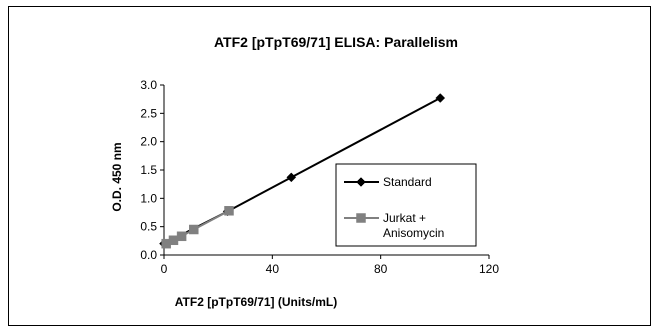 This screenshot has height=333, width=660. I want to click on y-tick-label: 1.5, so click(148, 170).